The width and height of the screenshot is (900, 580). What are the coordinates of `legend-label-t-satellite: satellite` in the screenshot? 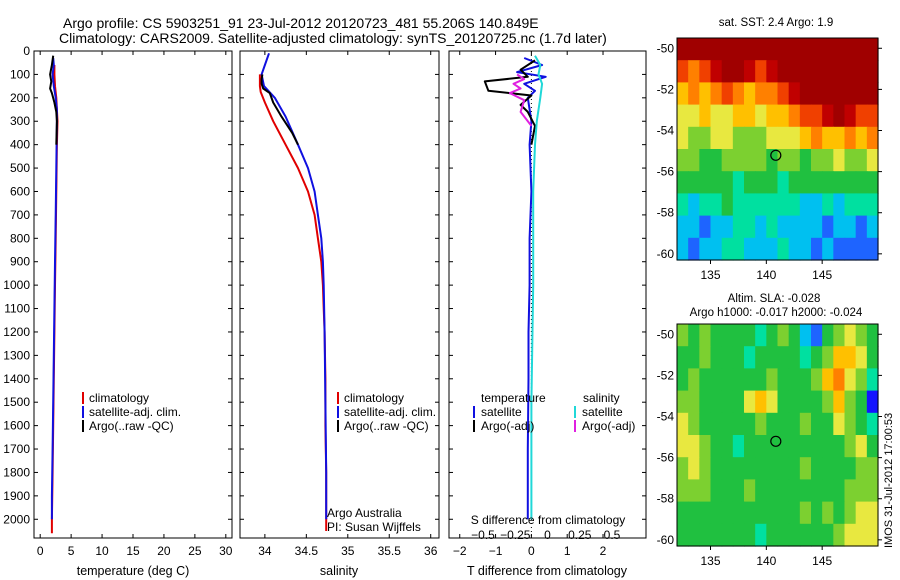 It's located at (501, 412).